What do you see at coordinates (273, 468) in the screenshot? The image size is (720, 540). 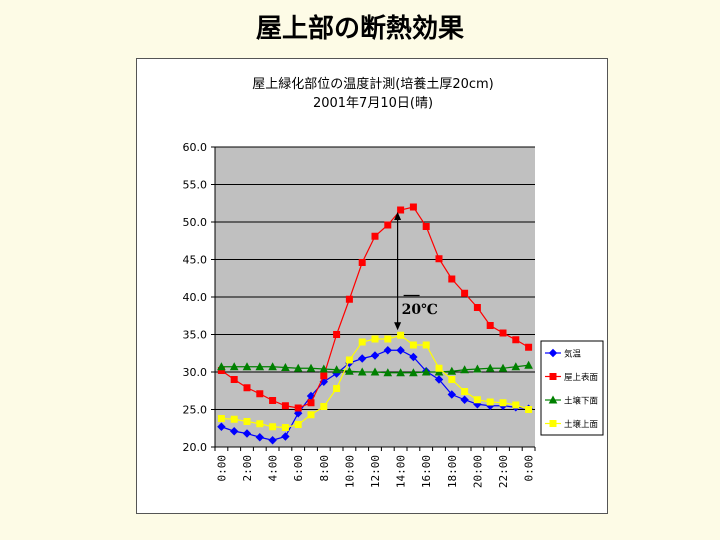 I see `x-tick-label: 4:00` at bounding box center [273, 468].